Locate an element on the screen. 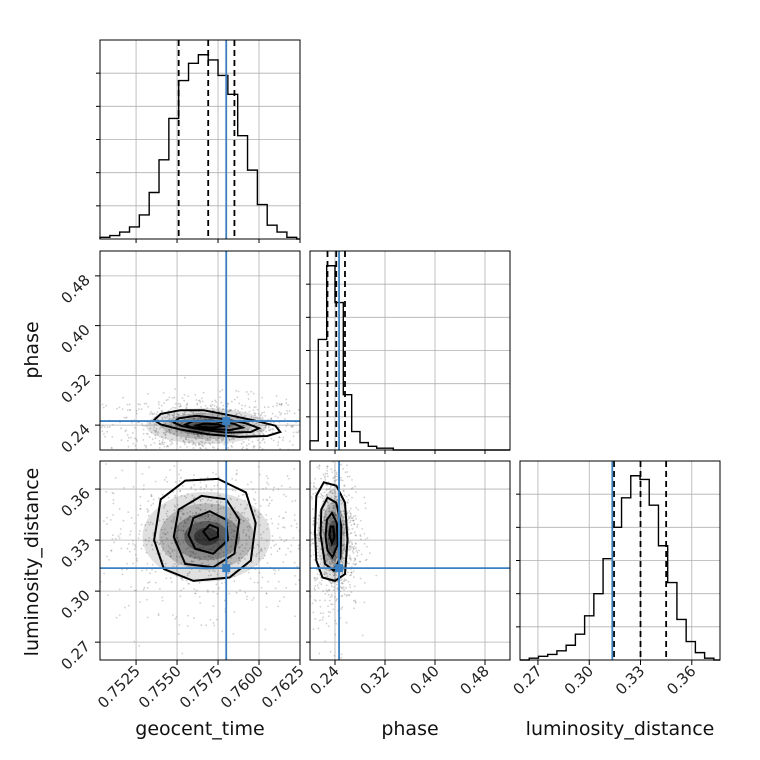  x-tick-label-luminosity-distance-0: 0.27 is located at coordinates (527, 680).